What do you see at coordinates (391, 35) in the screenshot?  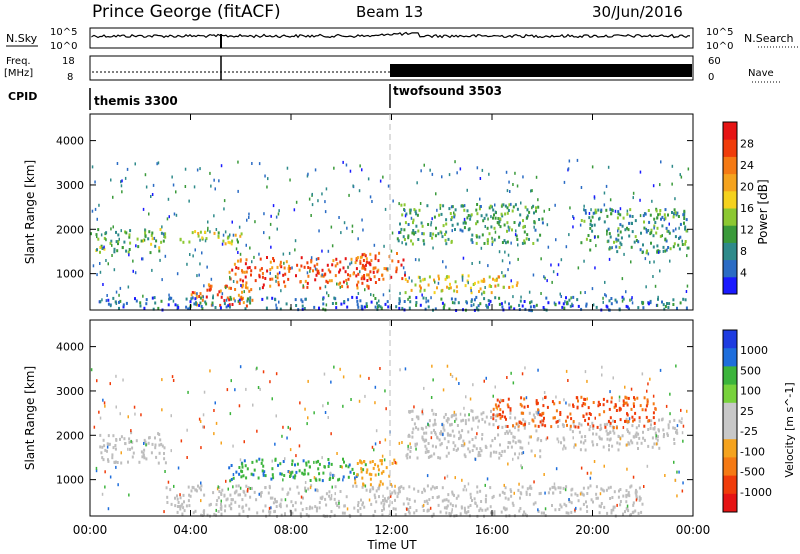 I see `noise-trace` at bounding box center [391, 35].